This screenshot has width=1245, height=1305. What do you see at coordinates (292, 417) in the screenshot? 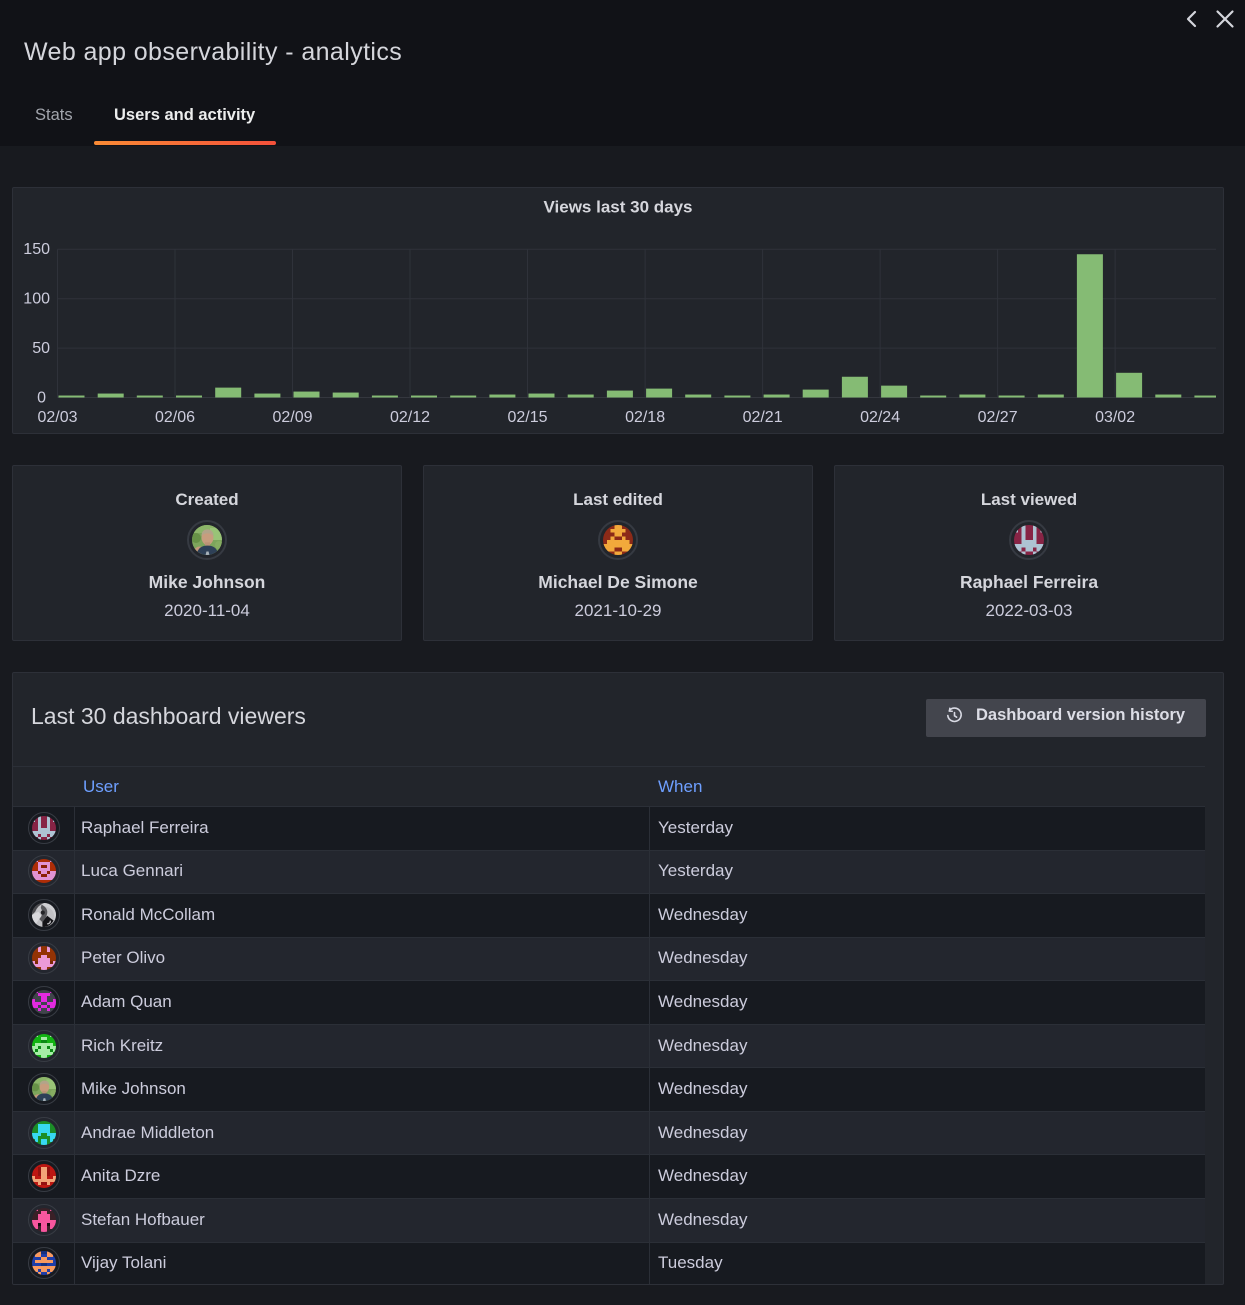
I see `svg-text: 02/09` at bounding box center [292, 417].